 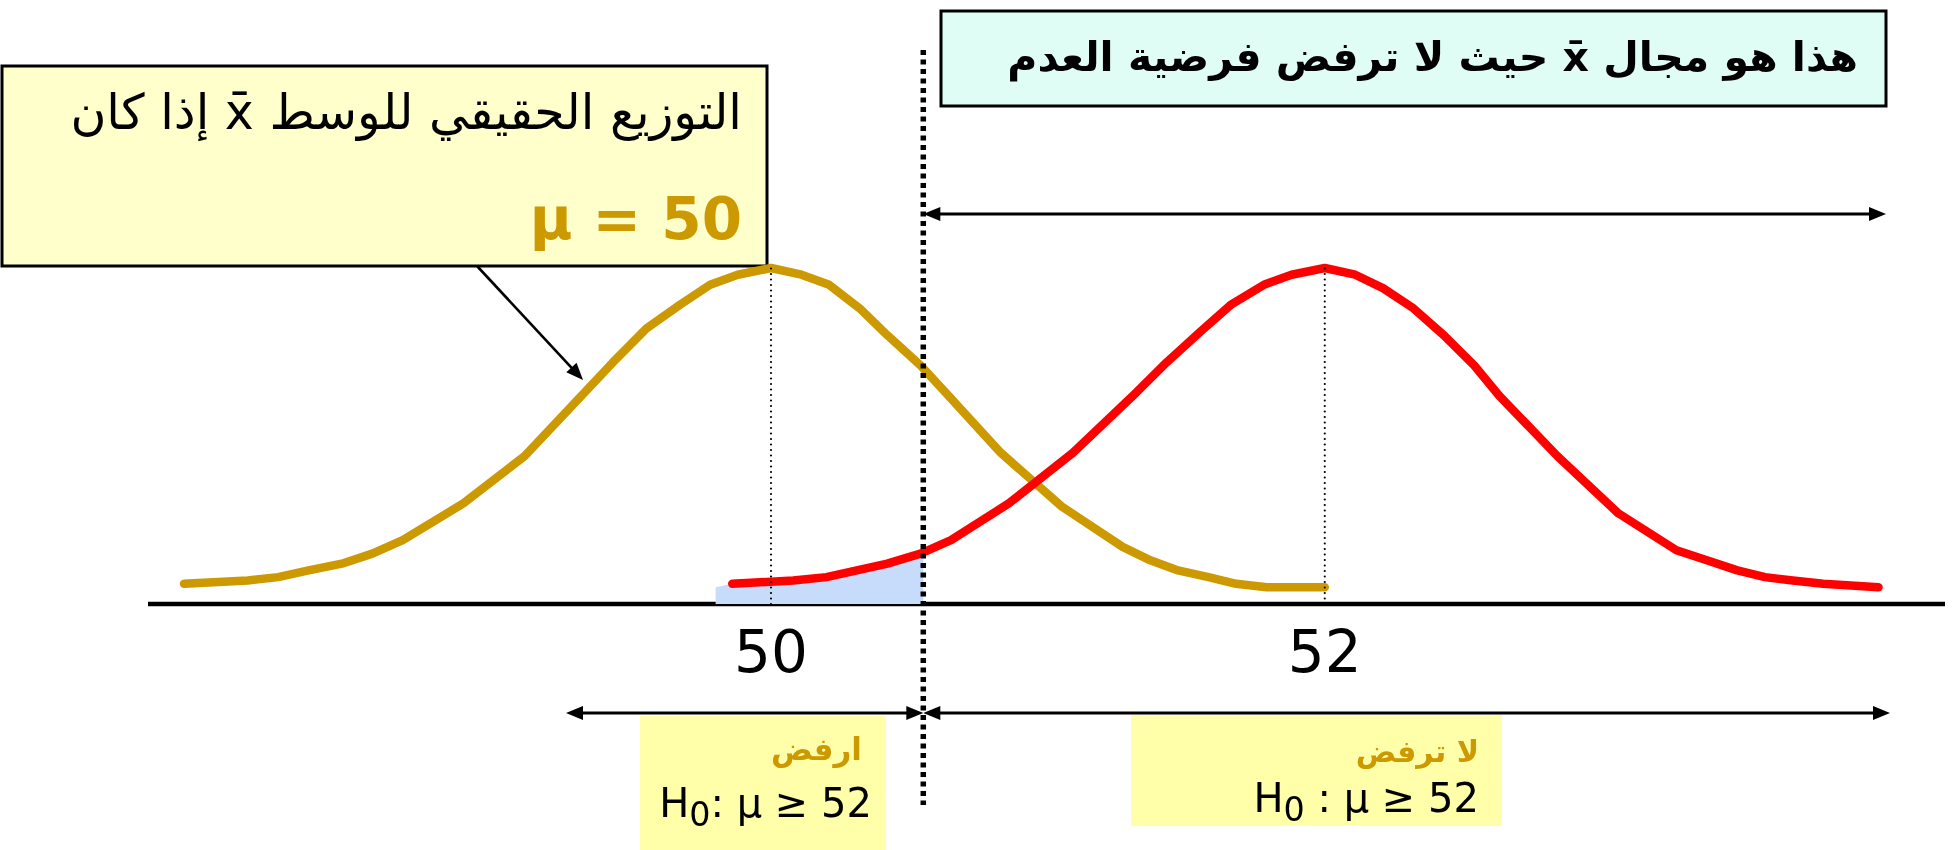 What do you see at coordinates (765, 807) in the screenshot?
I see `text: H$_{0}$: μ ≥ 52` at bounding box center [765, 807].